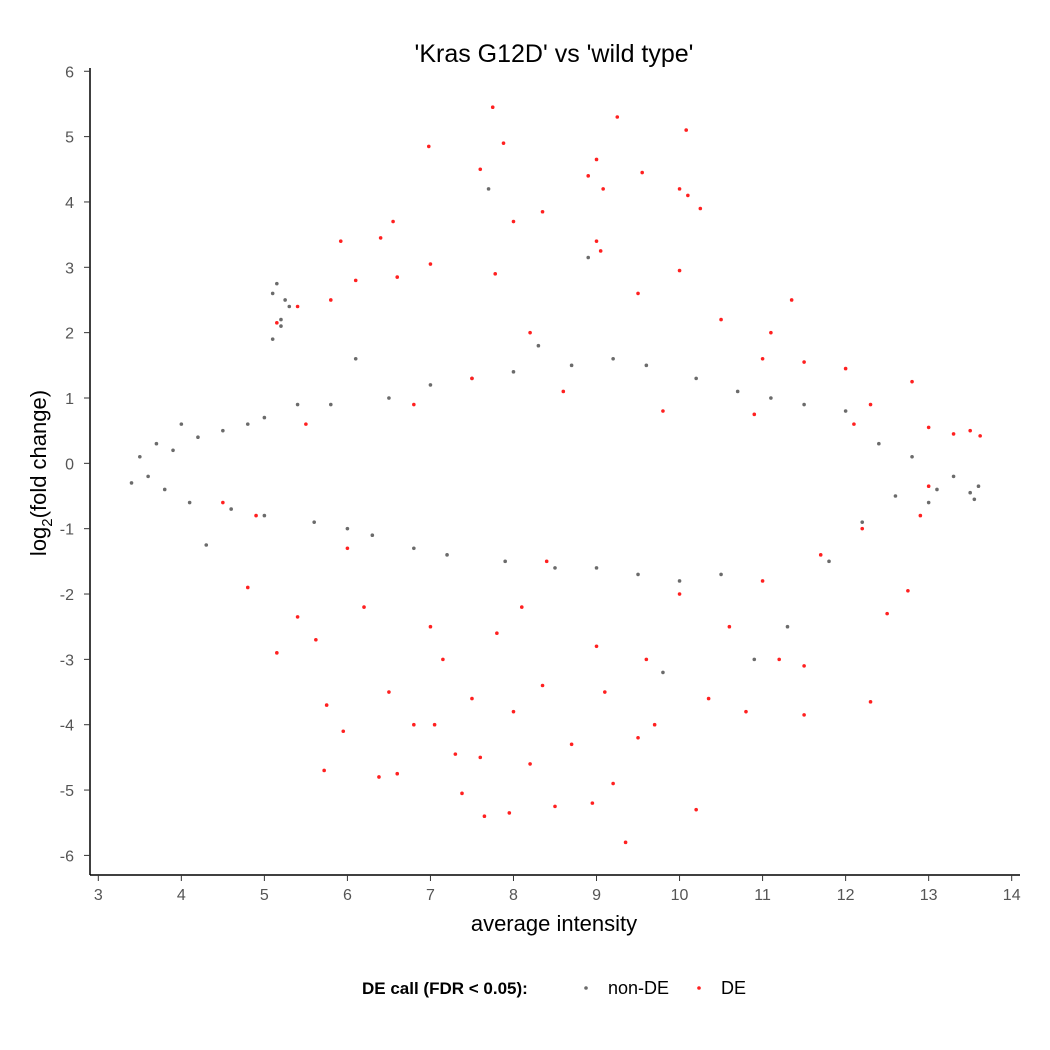 The height and width of the screenshot is (1050, 1050). What do you see at coordinates (69, 72) in the screenshot?
I see `y-tick-label: 6` at bounding box center [69, 72].